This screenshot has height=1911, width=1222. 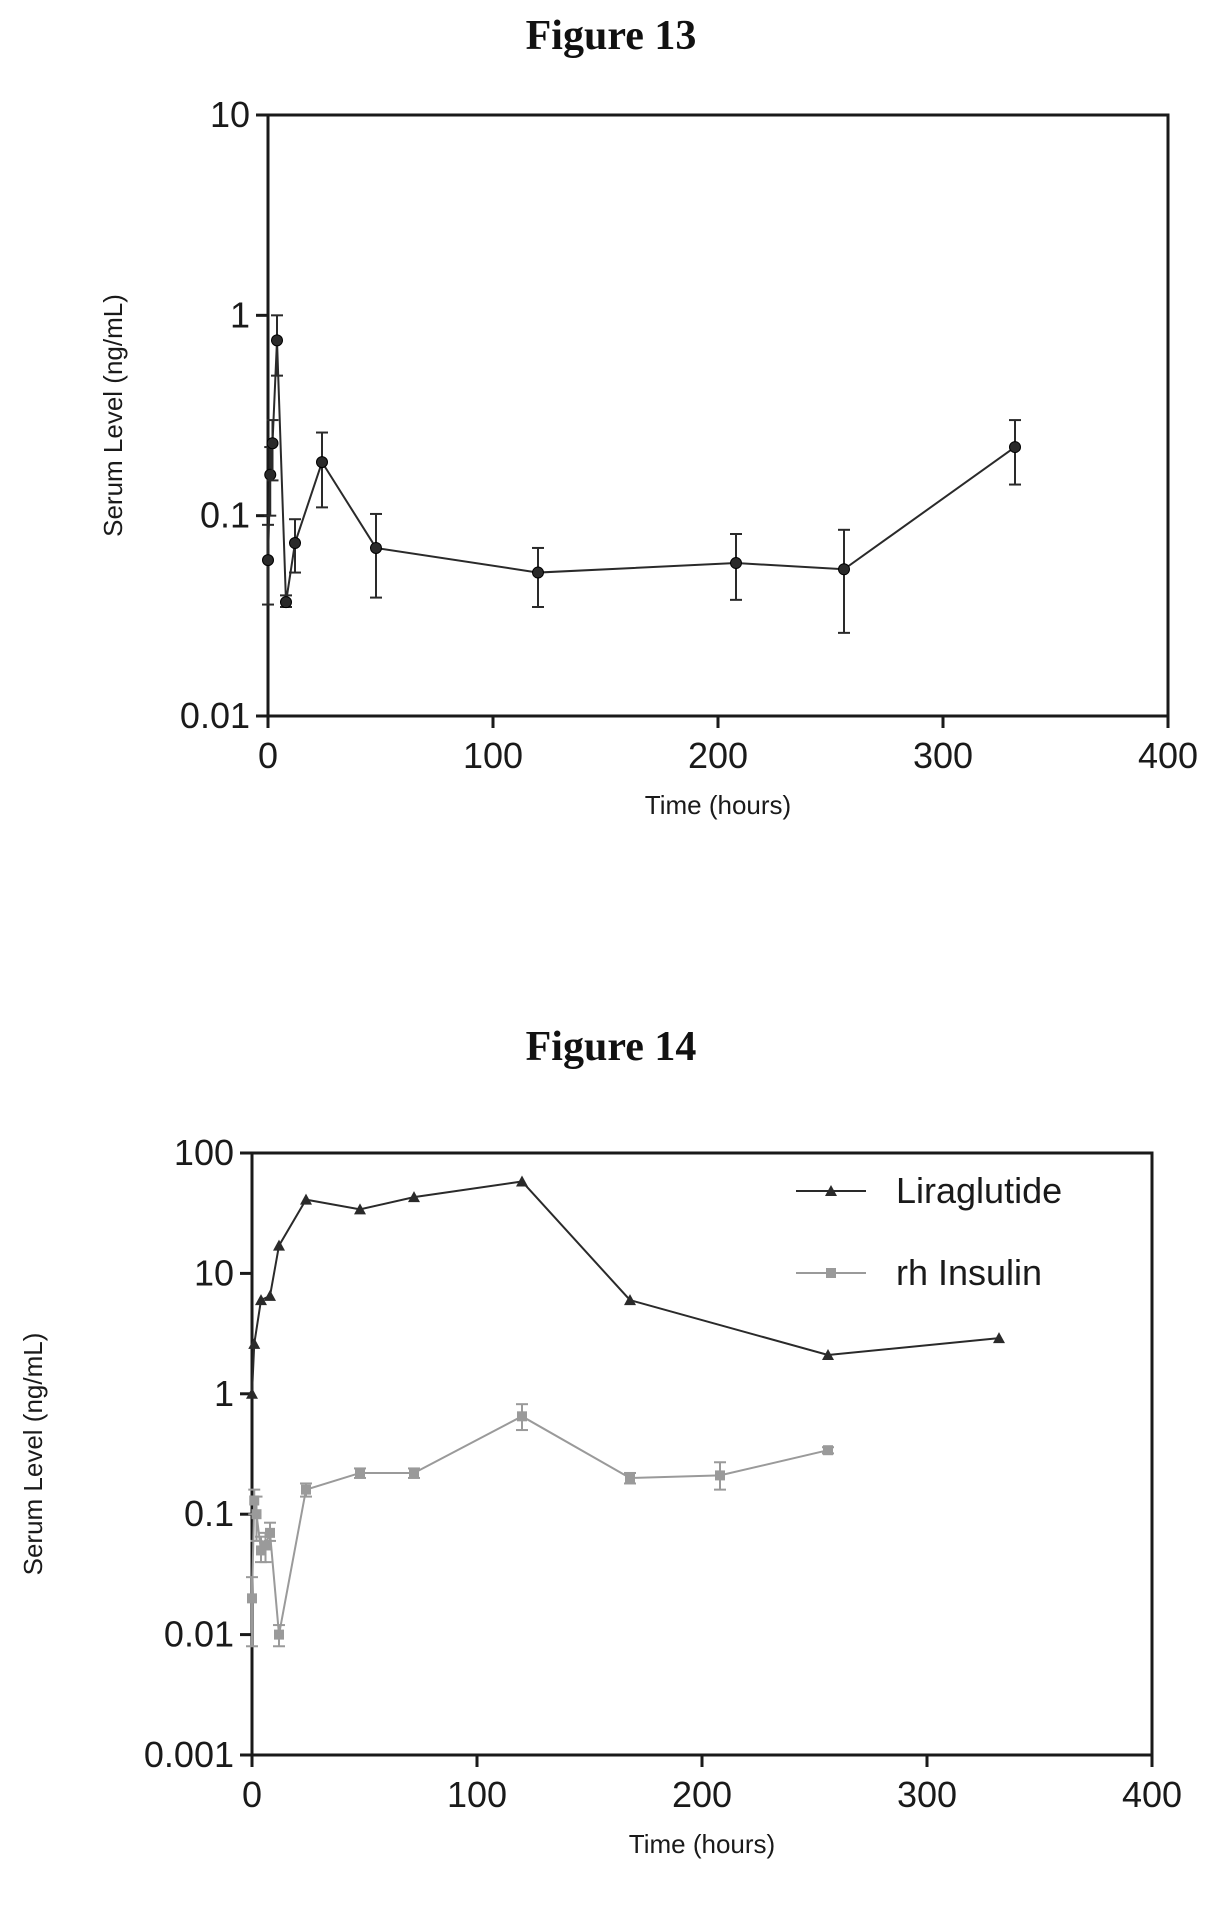 What do you see at coordinates (969, 1272) in the screenshot?
I see `legend-label: rh Insulin` at bounding box center [969, 1272].